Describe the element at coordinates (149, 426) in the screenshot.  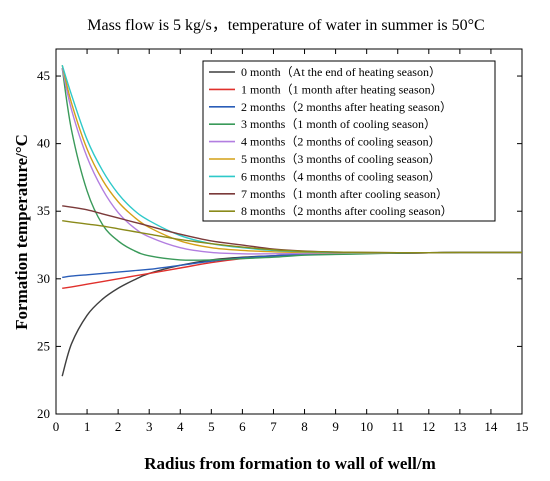
I see `x-tick-label: 3` at that location.